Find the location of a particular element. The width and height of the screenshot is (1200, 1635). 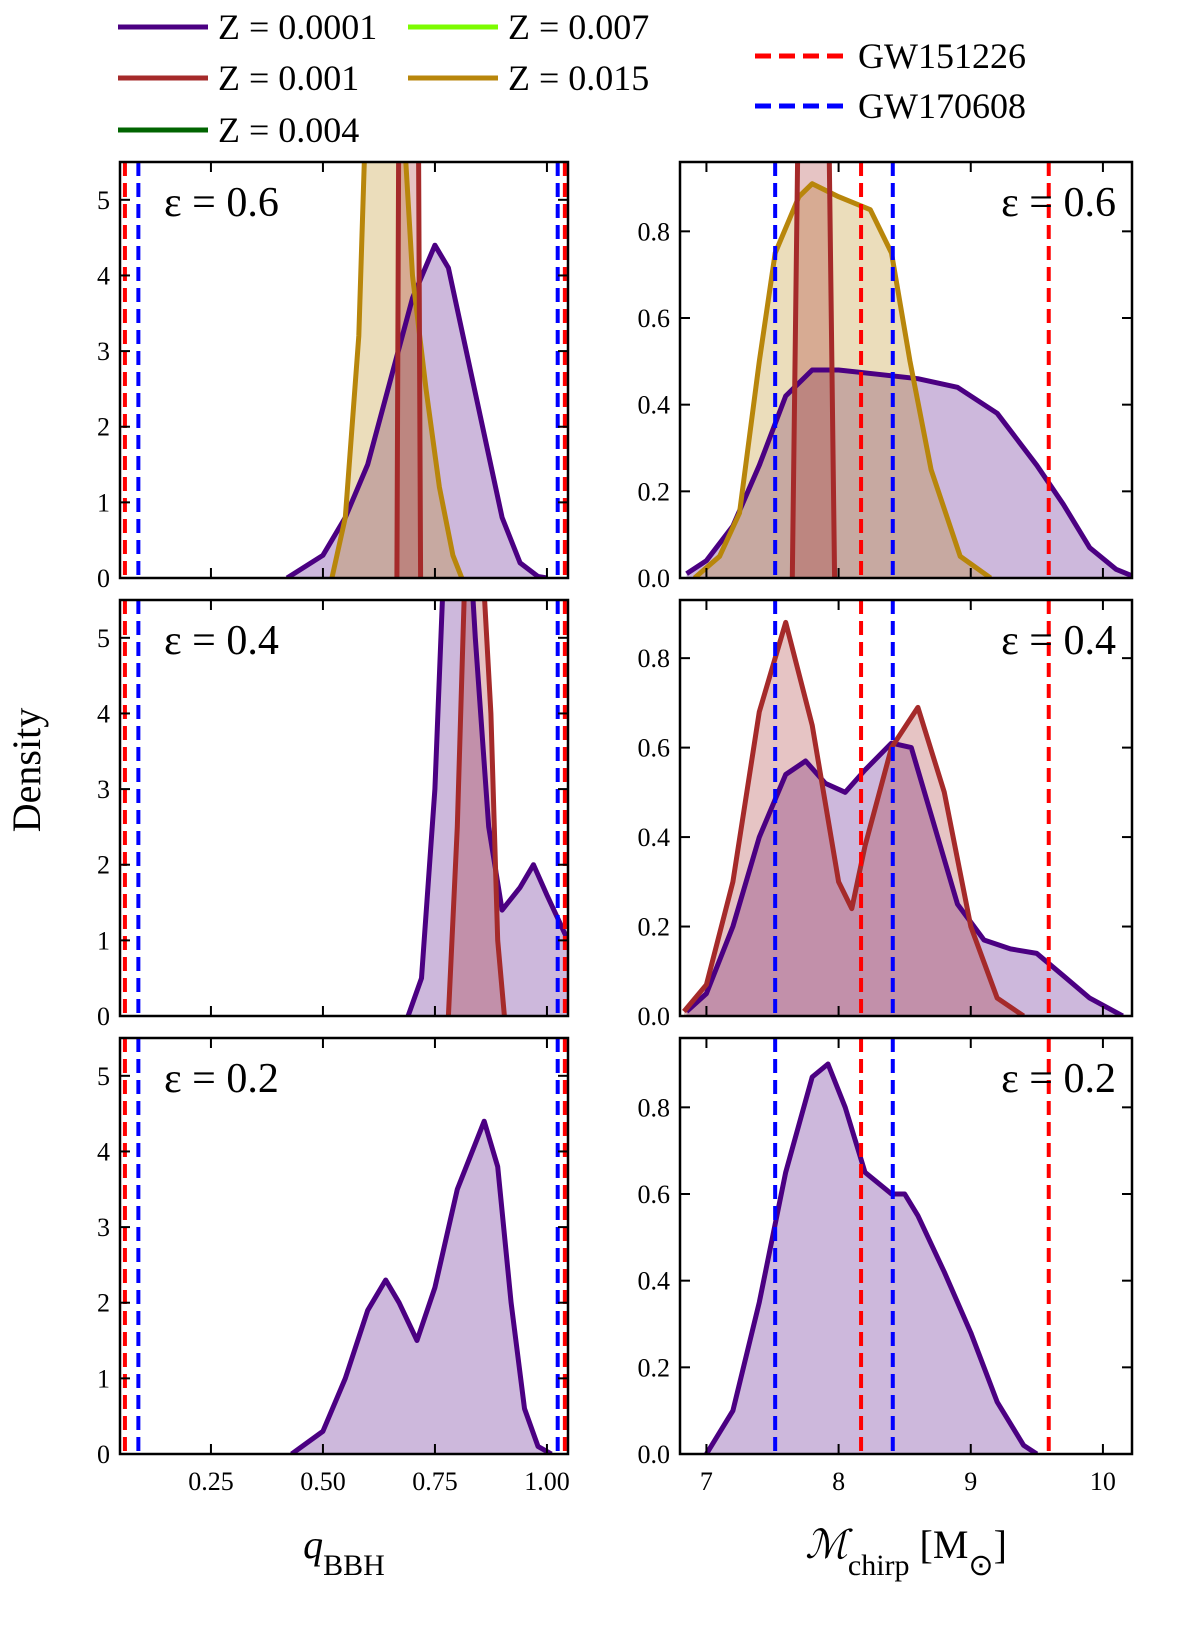

x-axis-label: qBBH is located at coordinates (344, 1552).